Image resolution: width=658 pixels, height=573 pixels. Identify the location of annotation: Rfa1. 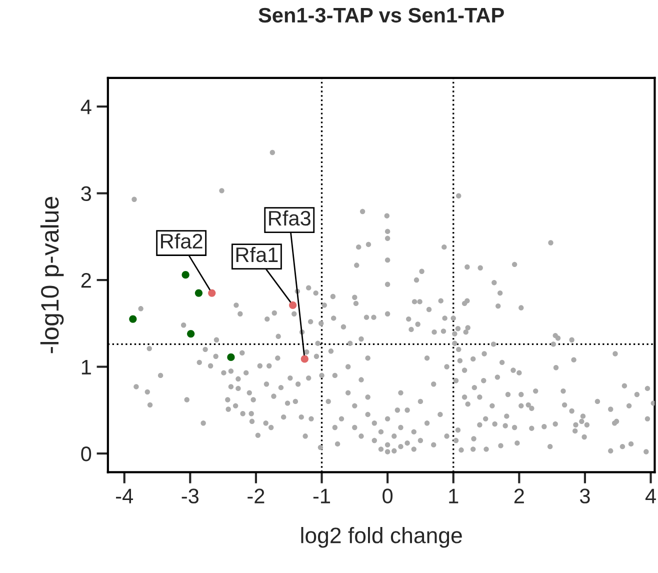
(257, 254).